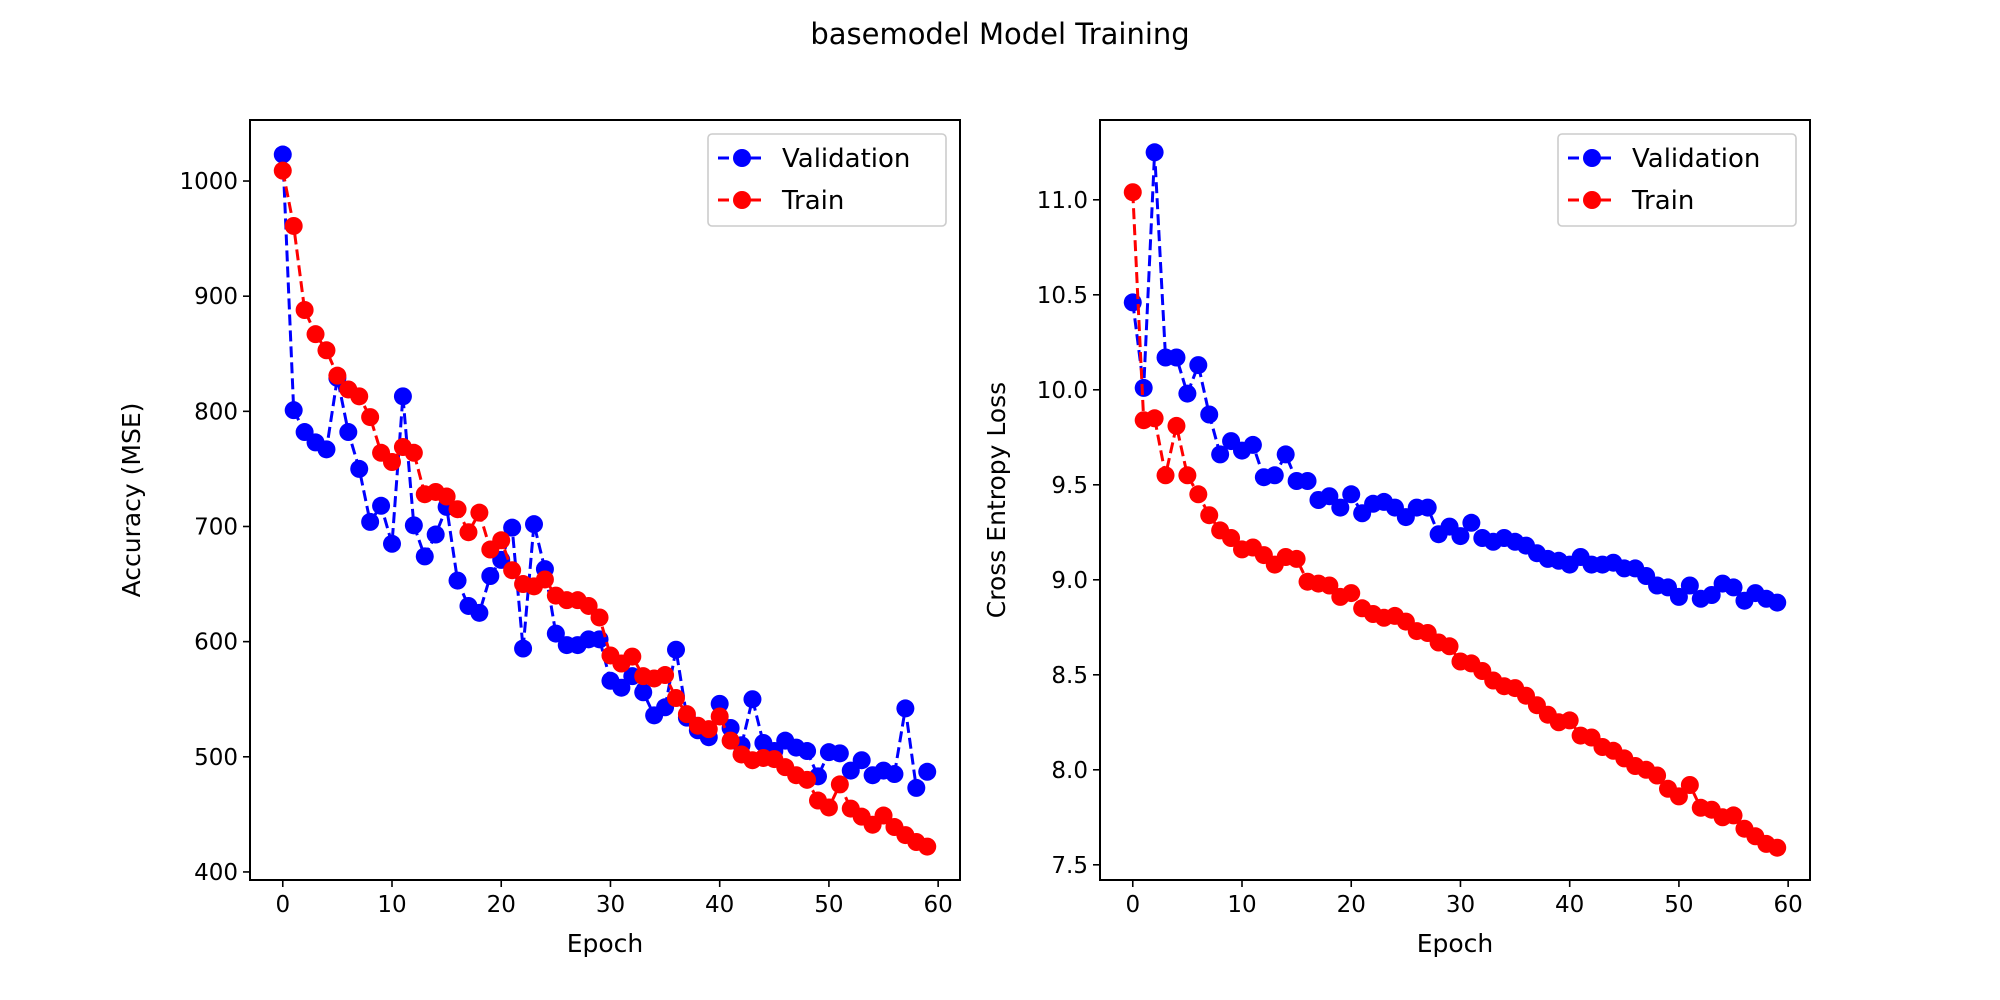  Describe the element at coordinates (1069, 771) in the screenshot. I see `y-tick-label: 8.0` at that location.